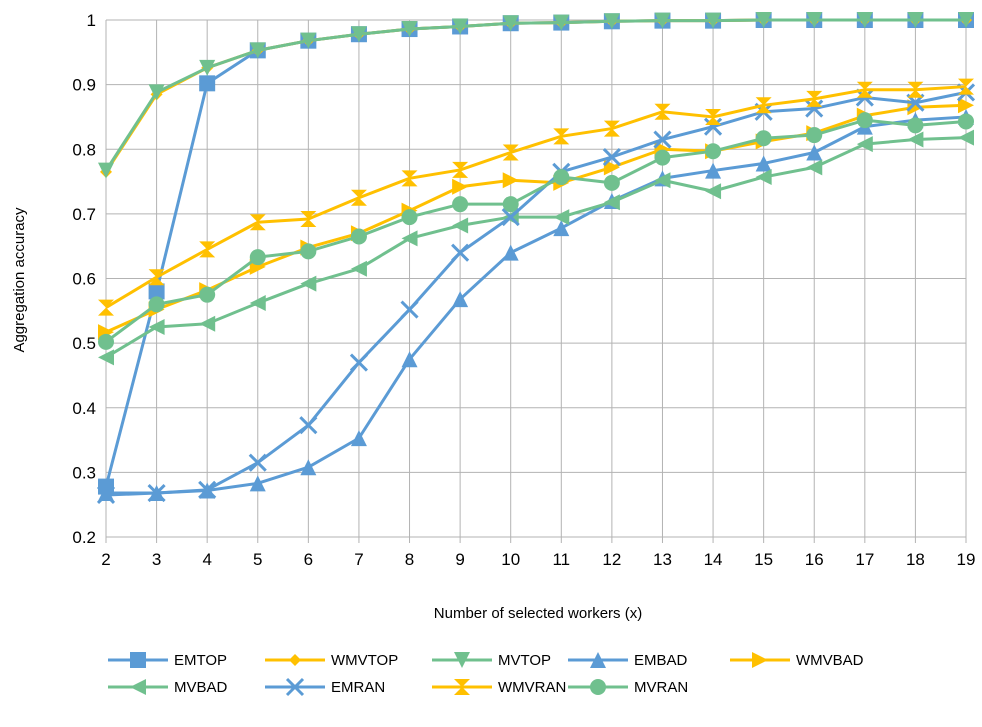 The width and height of the screenshot is (982, 727). Describe the element at coordinates (532, 687) in the screenshot. I see `legend-label: WMVRAN` at that location.